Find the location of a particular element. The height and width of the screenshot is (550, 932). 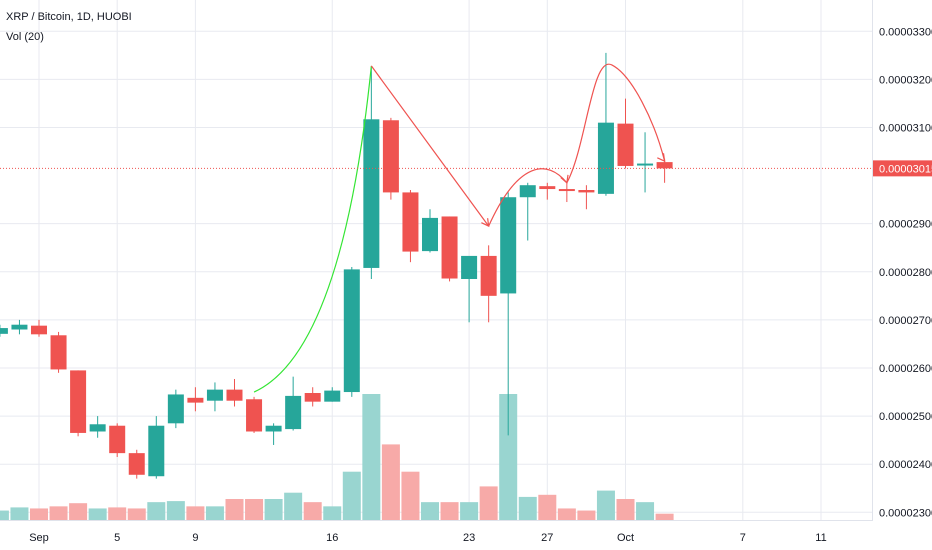

x-tick-label: 16 is located at coordinates (332, 538).